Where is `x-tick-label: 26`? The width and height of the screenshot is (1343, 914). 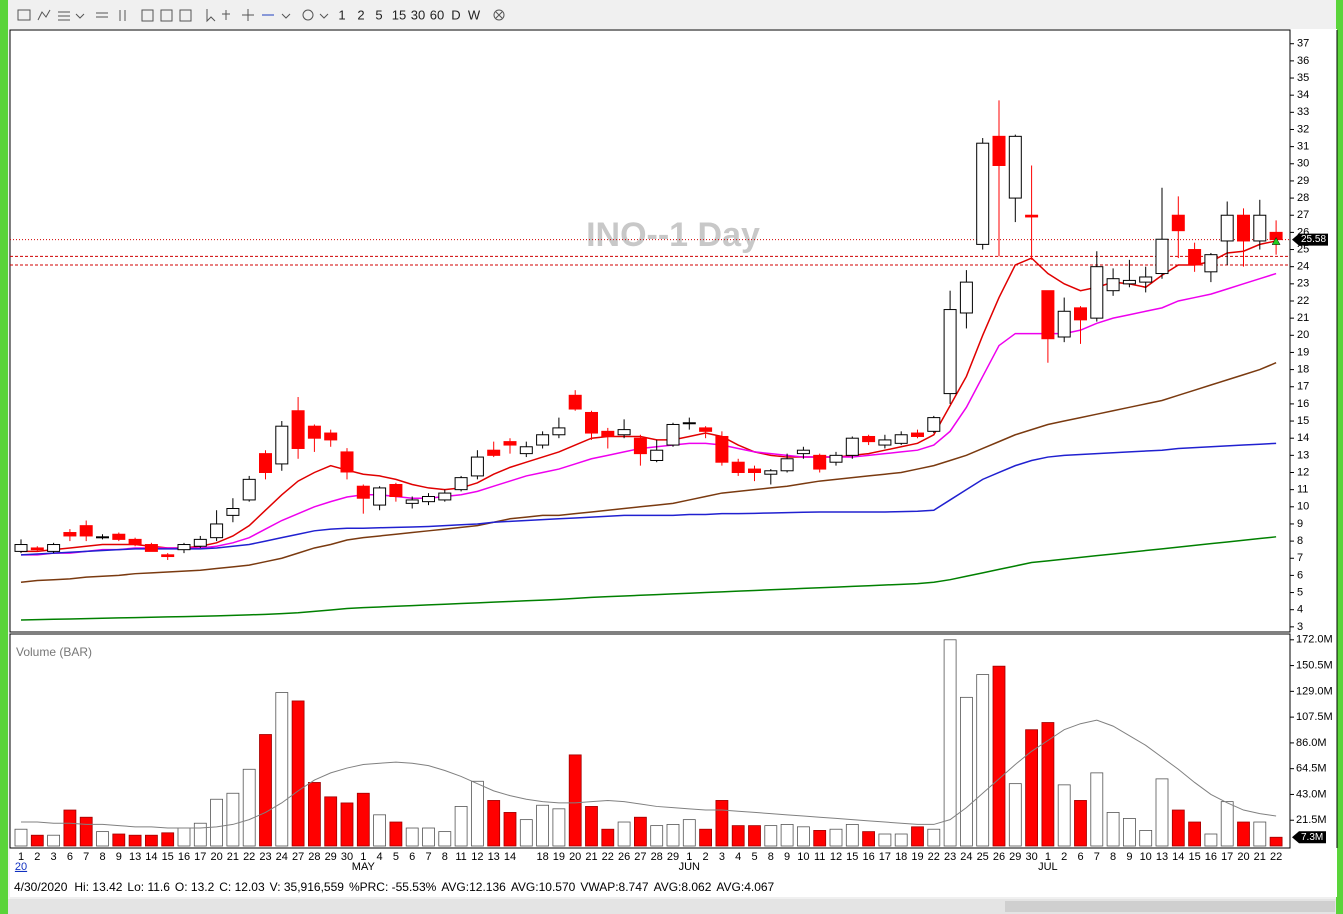 x-tick-label: 26 is located at coordinates (999, 857).